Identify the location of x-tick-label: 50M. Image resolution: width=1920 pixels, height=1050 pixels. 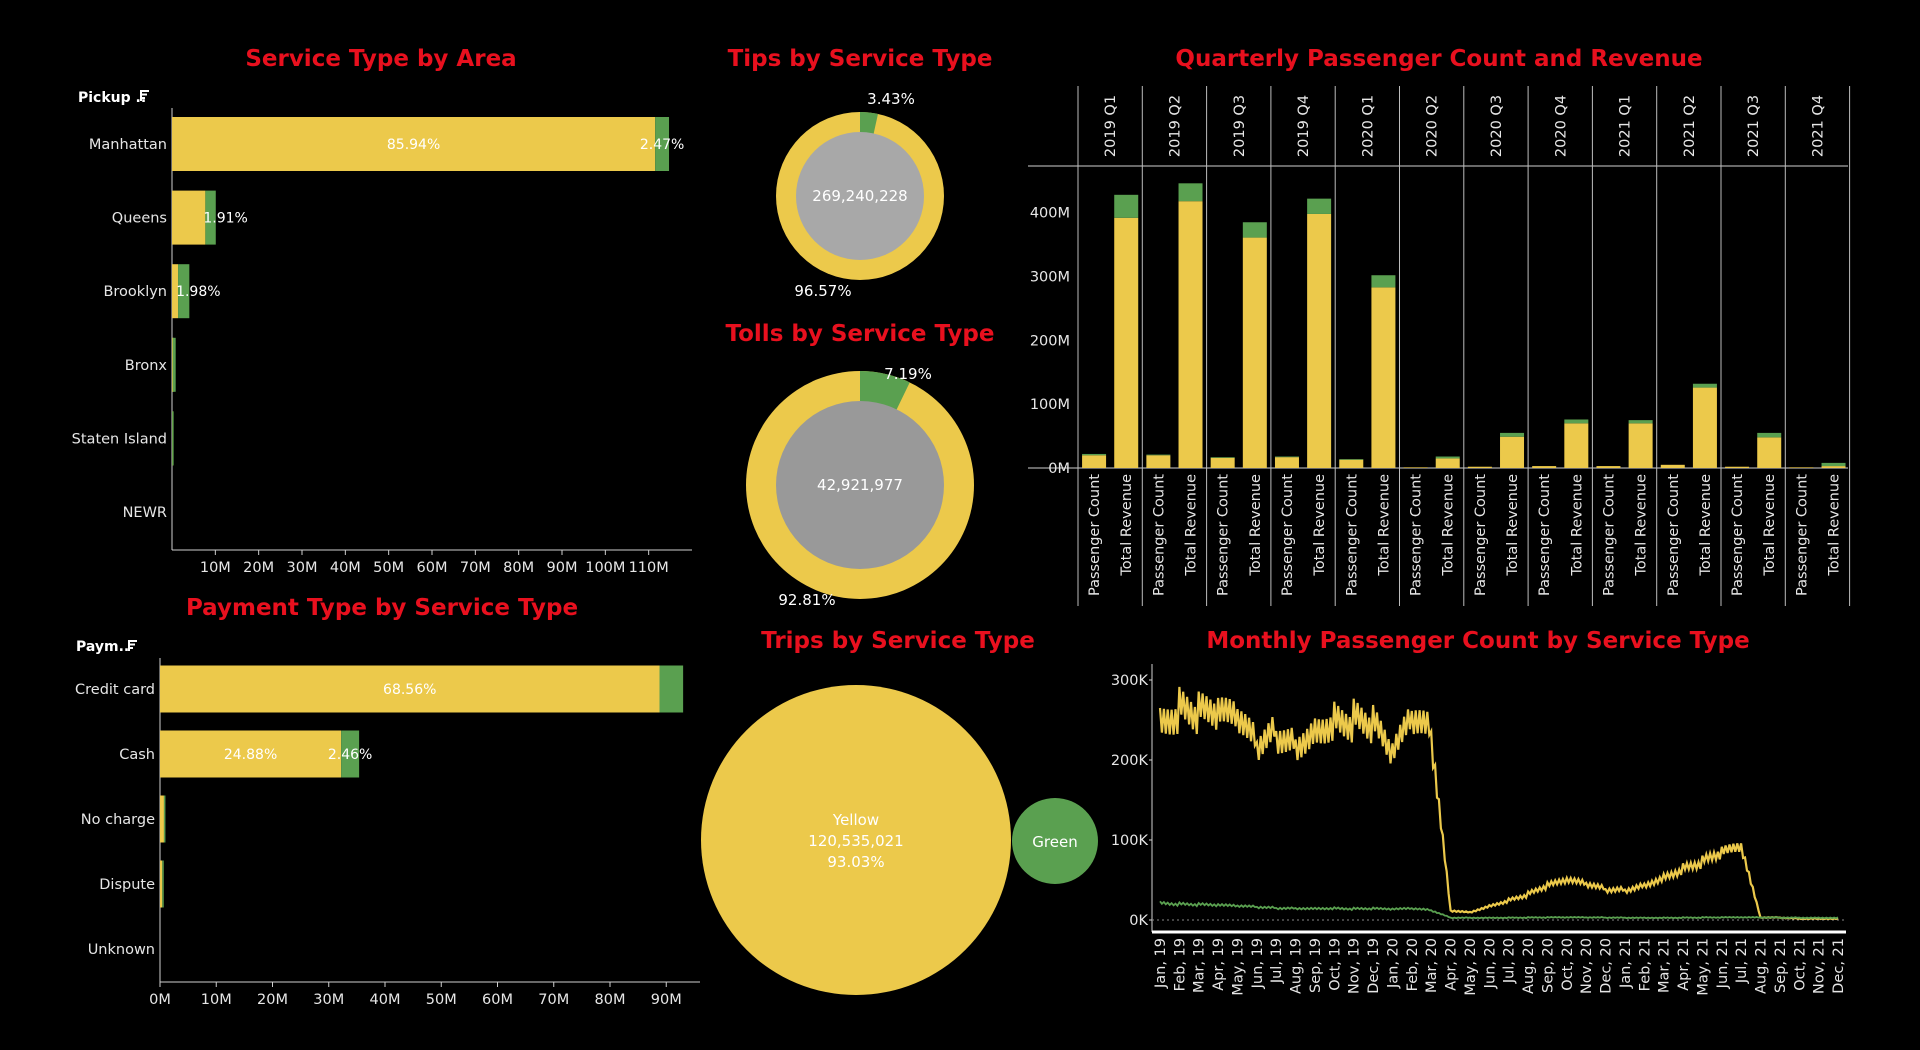
(441, 1000).